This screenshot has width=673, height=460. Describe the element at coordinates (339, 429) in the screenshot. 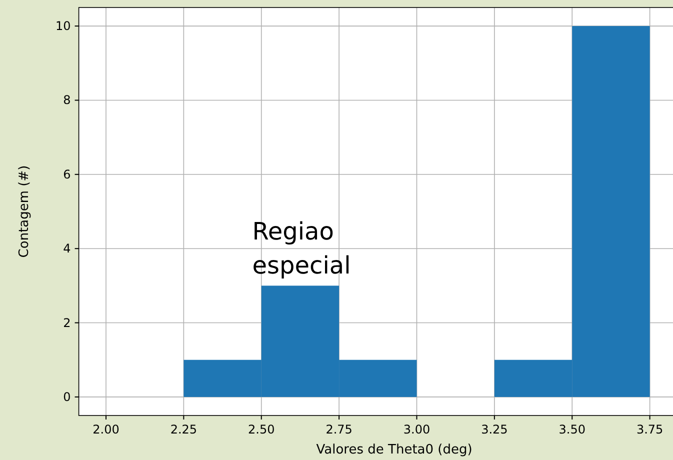

I see `x-tick-label: 2.75` at that location.